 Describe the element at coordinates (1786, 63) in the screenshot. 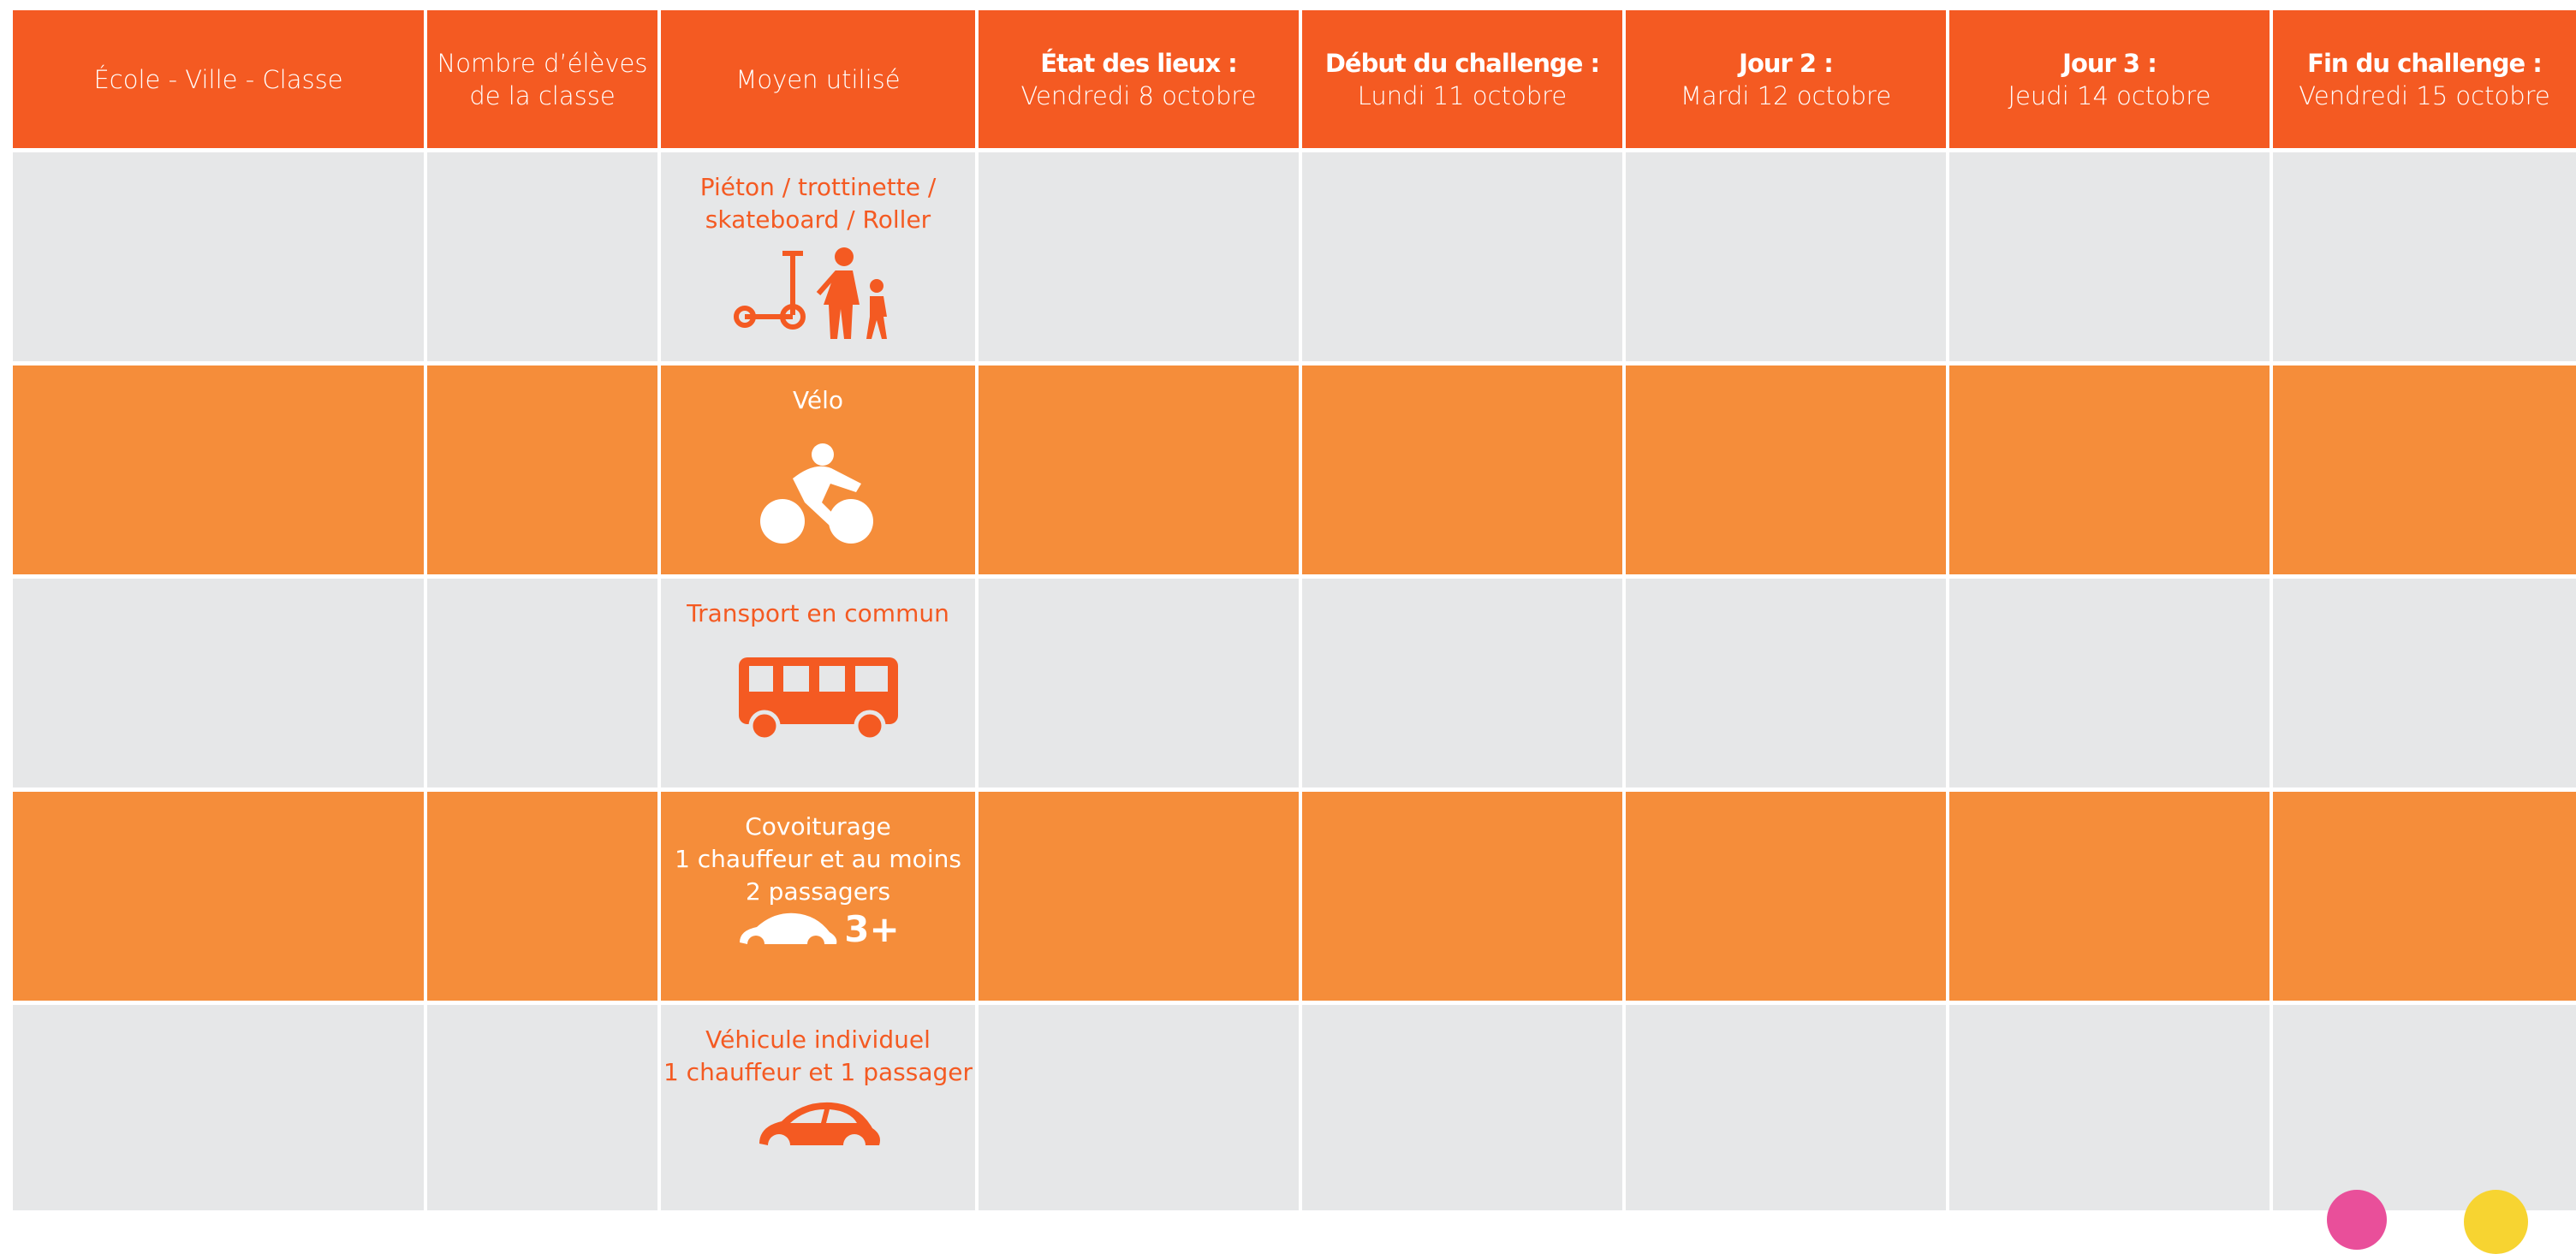

I see `header-title: Jour 2 :` at that location.